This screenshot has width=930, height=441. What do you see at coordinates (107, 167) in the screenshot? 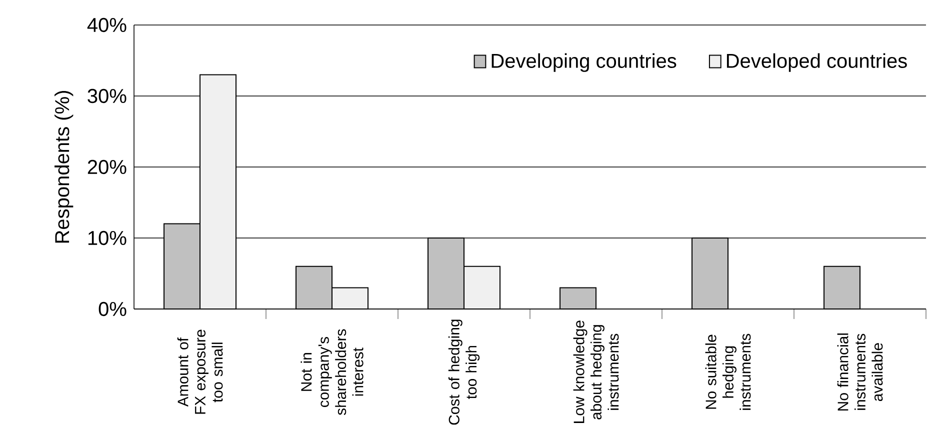
I see `y-tick-label: 20%` at bounding box center [107, 167].